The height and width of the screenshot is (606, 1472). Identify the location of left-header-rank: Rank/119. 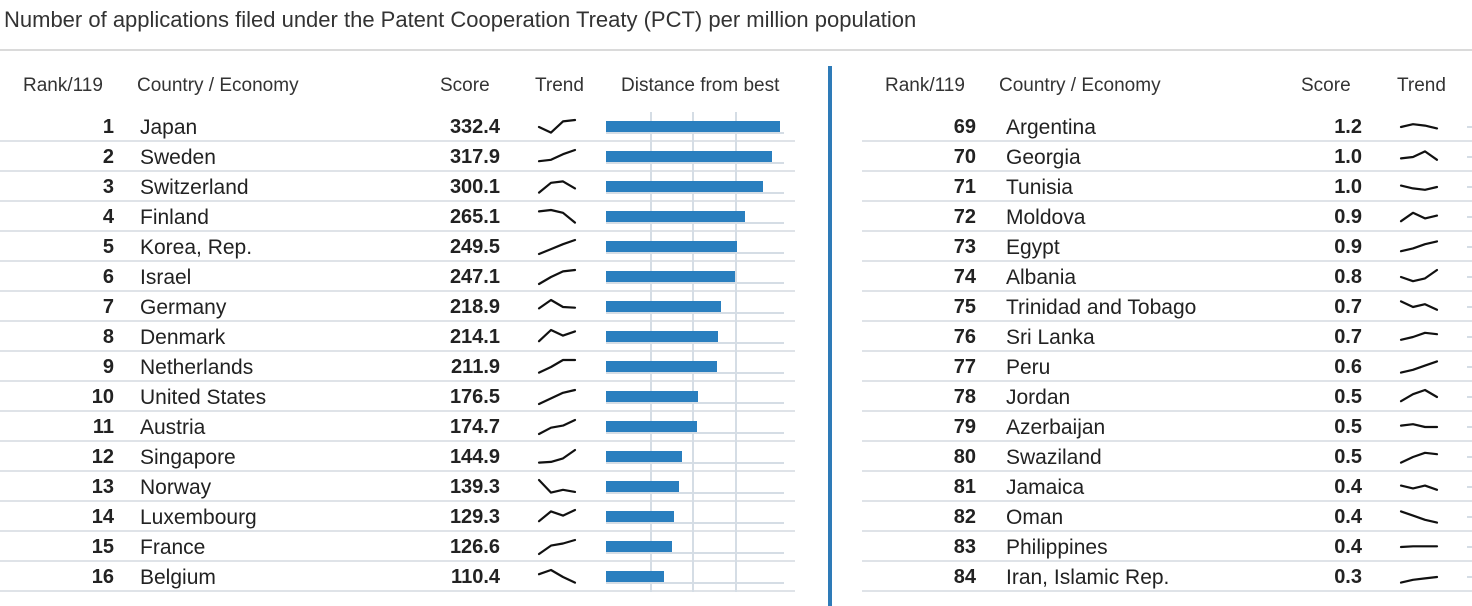
(63, 85).